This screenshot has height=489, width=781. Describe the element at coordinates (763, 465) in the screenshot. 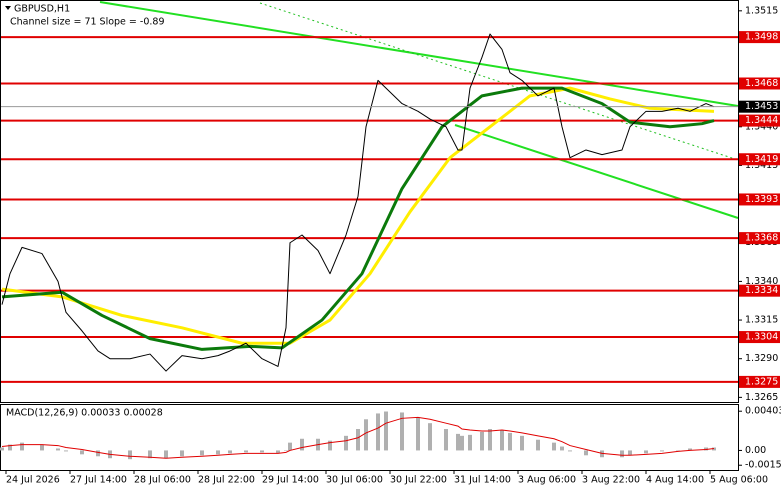

I see `y-tick-label: -0.00152` at that location.